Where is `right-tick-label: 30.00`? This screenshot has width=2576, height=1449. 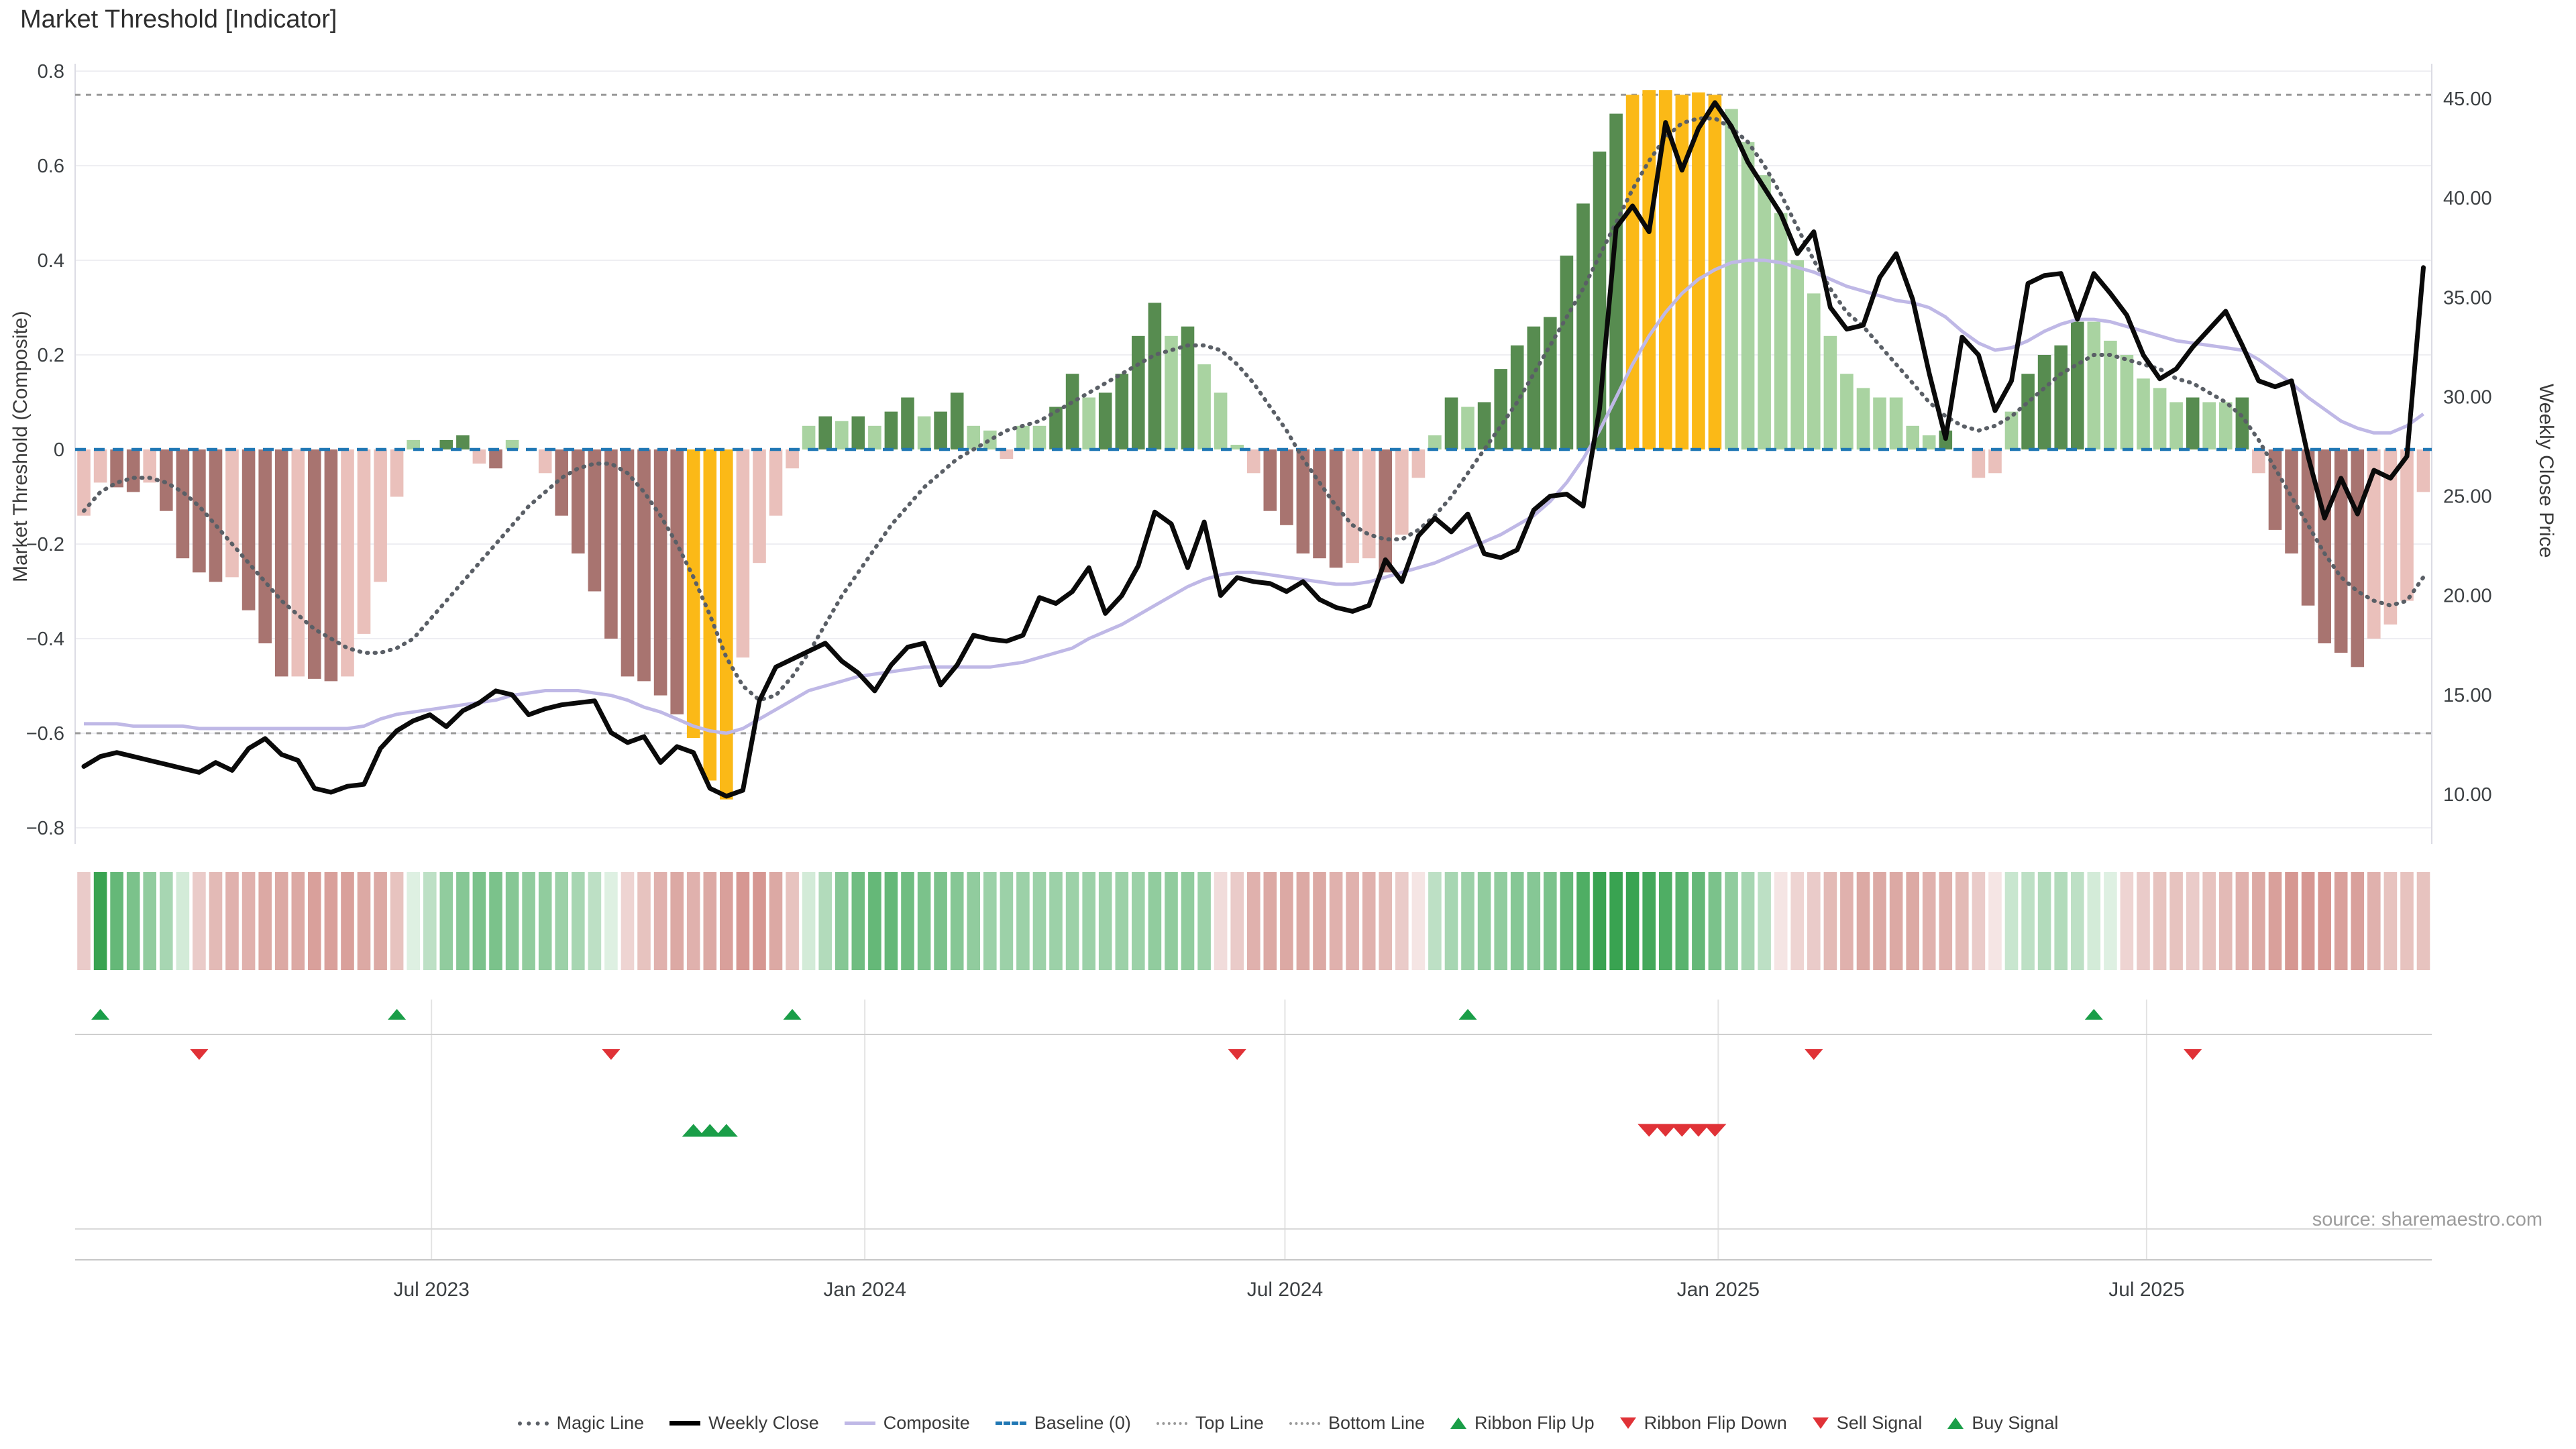 right-tick-label: 30.00 is located at coordinates (2467, 397).